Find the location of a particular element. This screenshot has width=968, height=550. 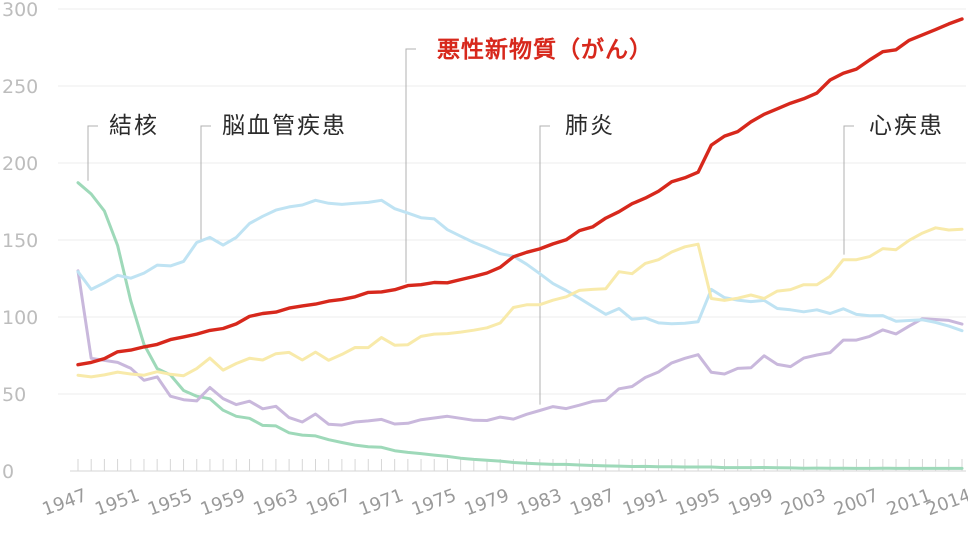

x-tick-label-1959: 1959 is located at coordinates (223, 502).